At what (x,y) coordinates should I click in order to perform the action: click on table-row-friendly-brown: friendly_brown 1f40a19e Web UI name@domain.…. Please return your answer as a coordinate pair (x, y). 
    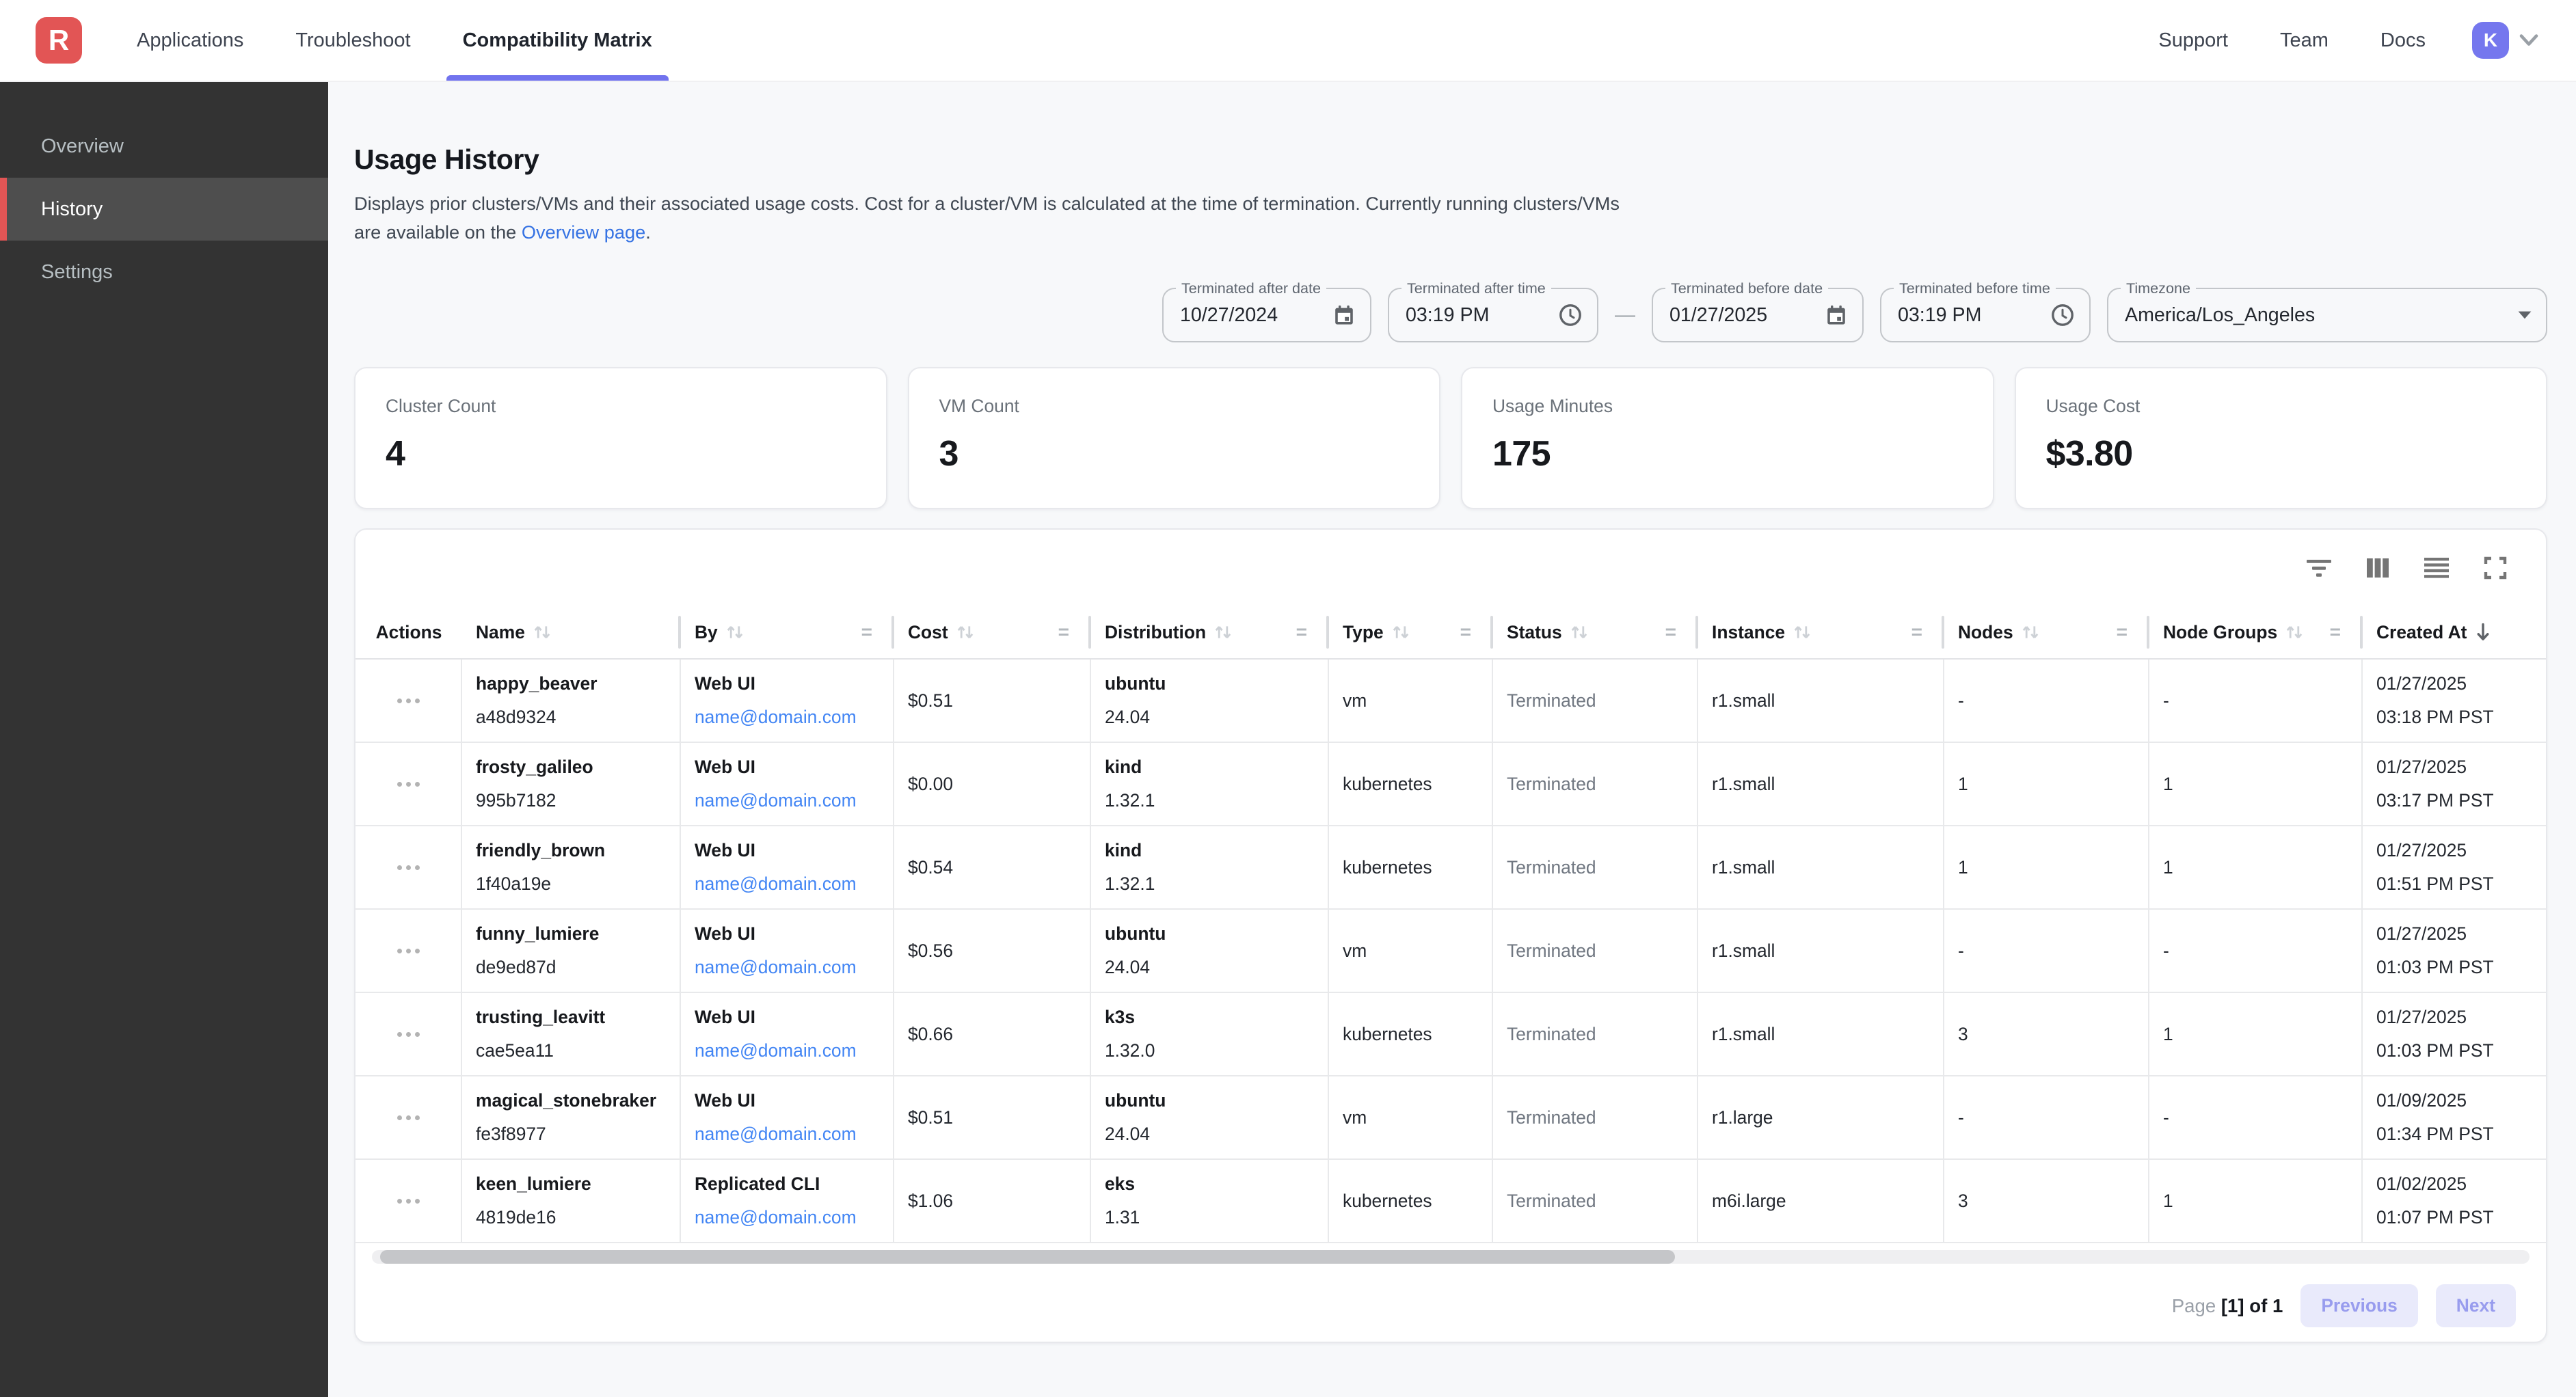
    Looking at the image, I should click on (1450, 868).